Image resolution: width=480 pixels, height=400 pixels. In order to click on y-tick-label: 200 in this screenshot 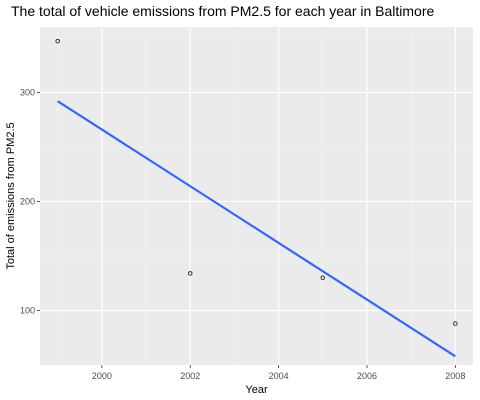, I will do `click(27, 201)`.